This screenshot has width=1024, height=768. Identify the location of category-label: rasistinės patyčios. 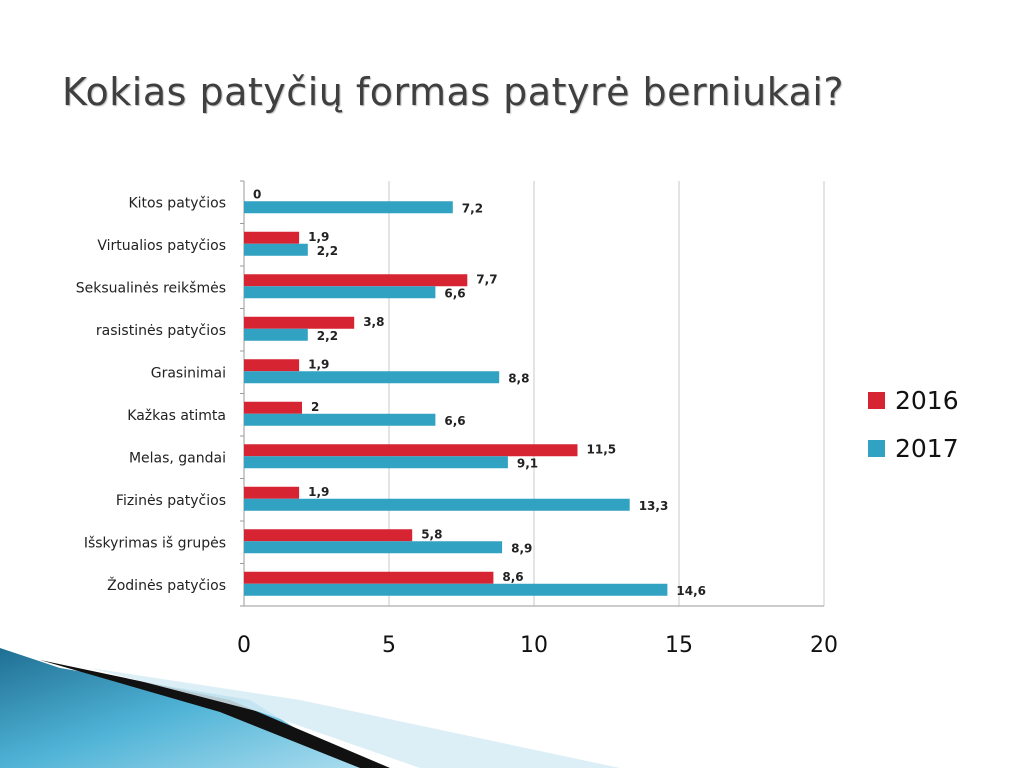
(161, 331).